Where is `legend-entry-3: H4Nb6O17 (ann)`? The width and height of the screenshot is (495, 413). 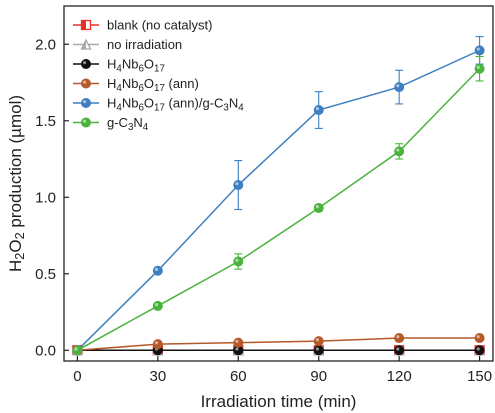 legend-entry-3: H4Nb6O17 (ann) is located at coordinates (136, 85).